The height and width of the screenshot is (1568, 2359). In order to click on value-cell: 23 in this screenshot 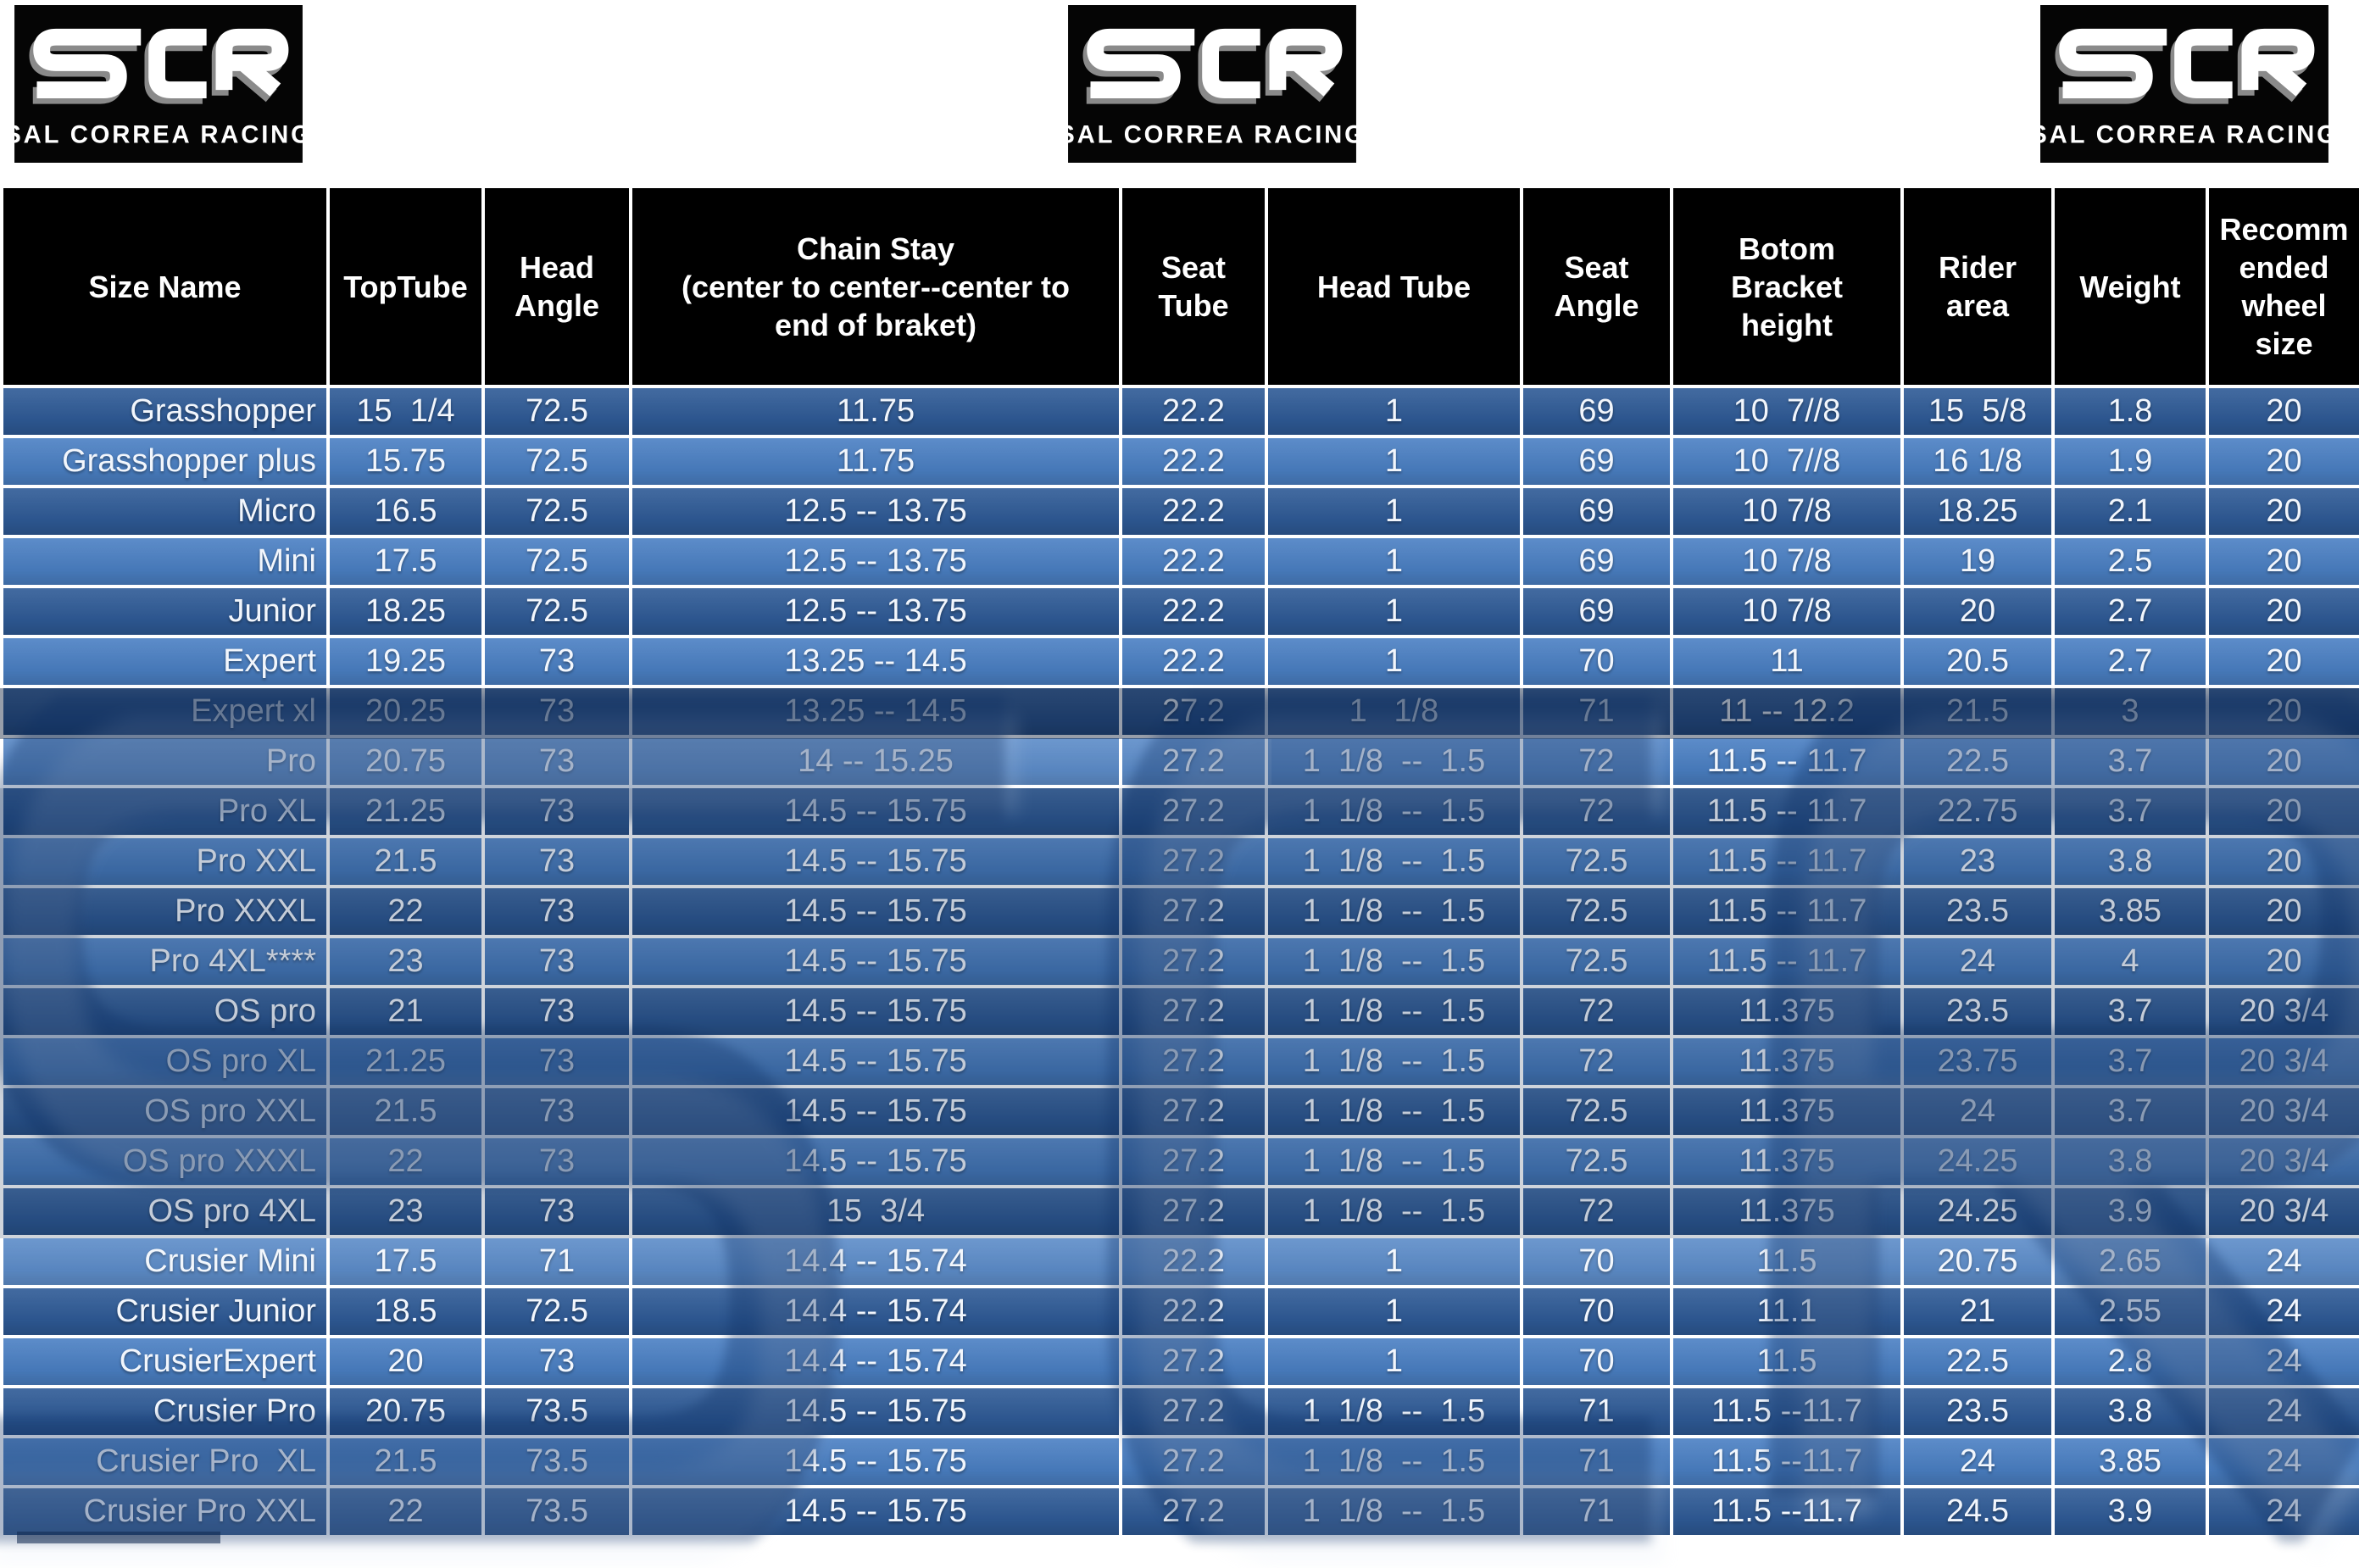, I will do `click(405, 961)`.